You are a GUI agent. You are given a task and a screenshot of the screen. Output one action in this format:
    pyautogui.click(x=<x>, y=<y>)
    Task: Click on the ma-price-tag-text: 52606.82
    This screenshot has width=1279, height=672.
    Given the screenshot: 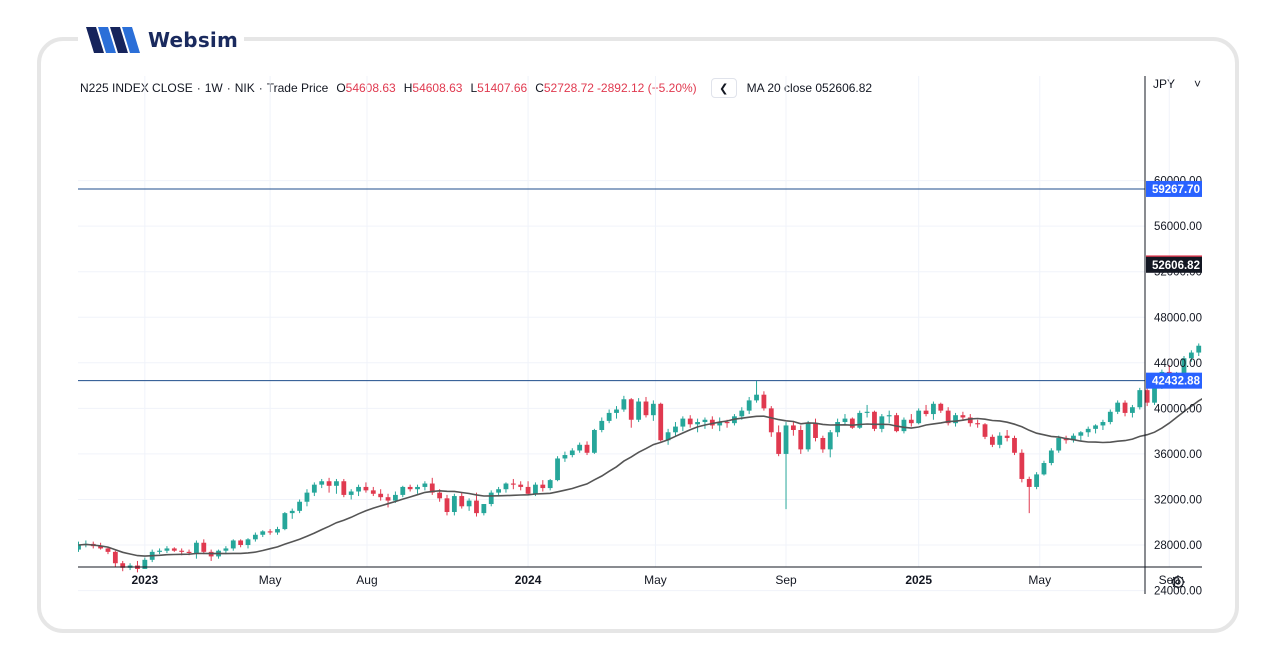 What is the action you would take?
    pyautogui.click(x=1176, y=266)
    